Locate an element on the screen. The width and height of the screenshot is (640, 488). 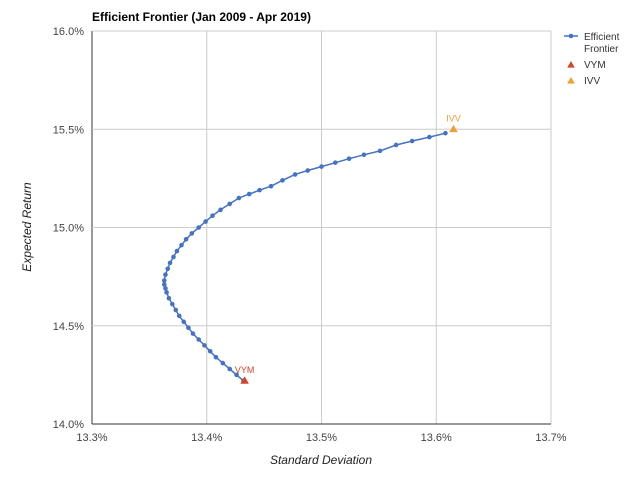
legend: Efficient Frontier VYM IVV is located at coordinates (592, 59).